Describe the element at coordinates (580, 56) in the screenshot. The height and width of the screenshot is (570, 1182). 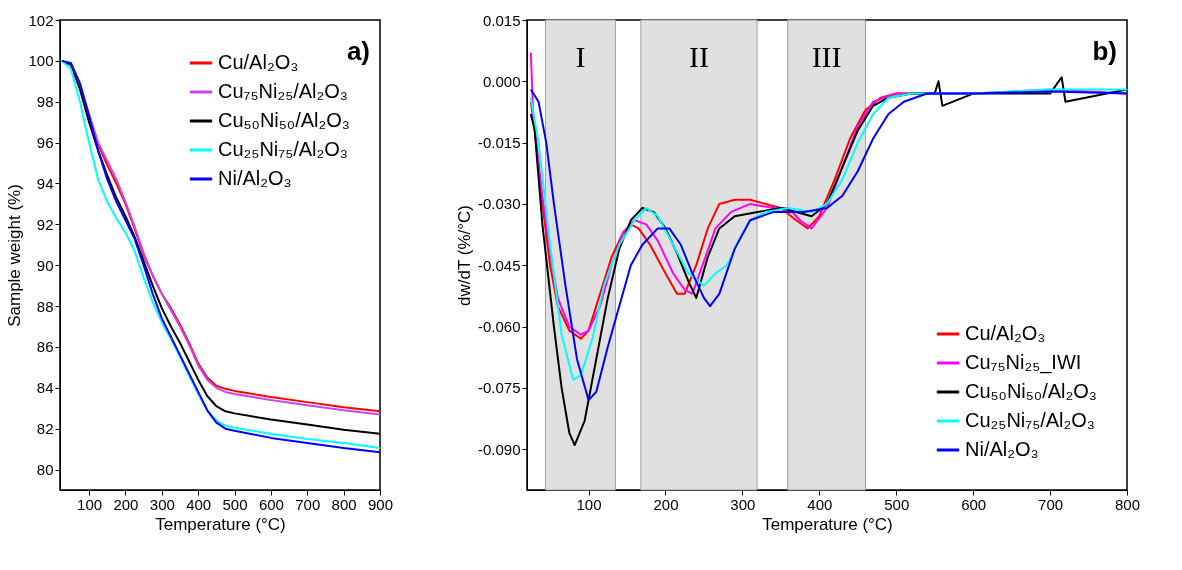
I see `band-label: I` at that location.